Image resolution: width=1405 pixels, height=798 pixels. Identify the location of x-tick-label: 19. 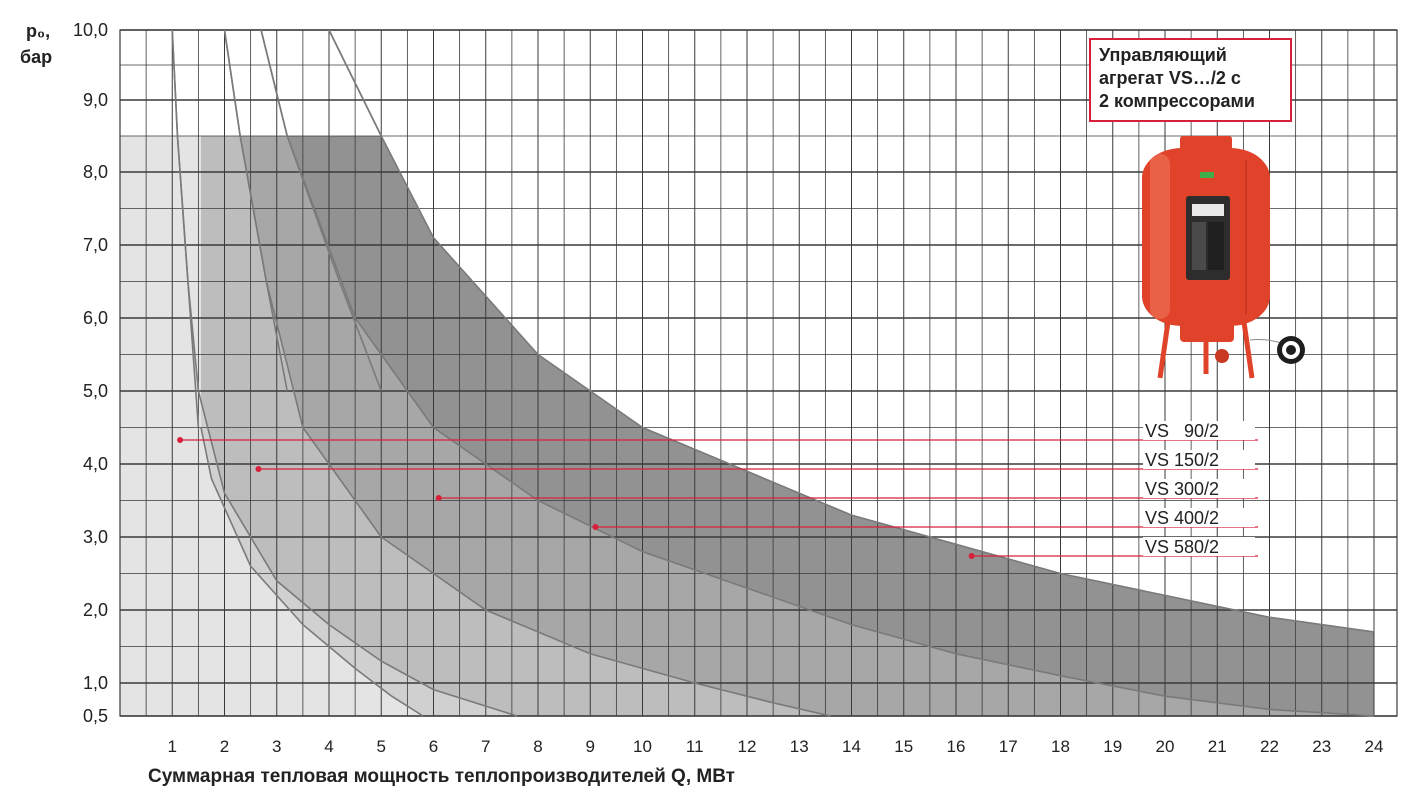
(1112, 746).